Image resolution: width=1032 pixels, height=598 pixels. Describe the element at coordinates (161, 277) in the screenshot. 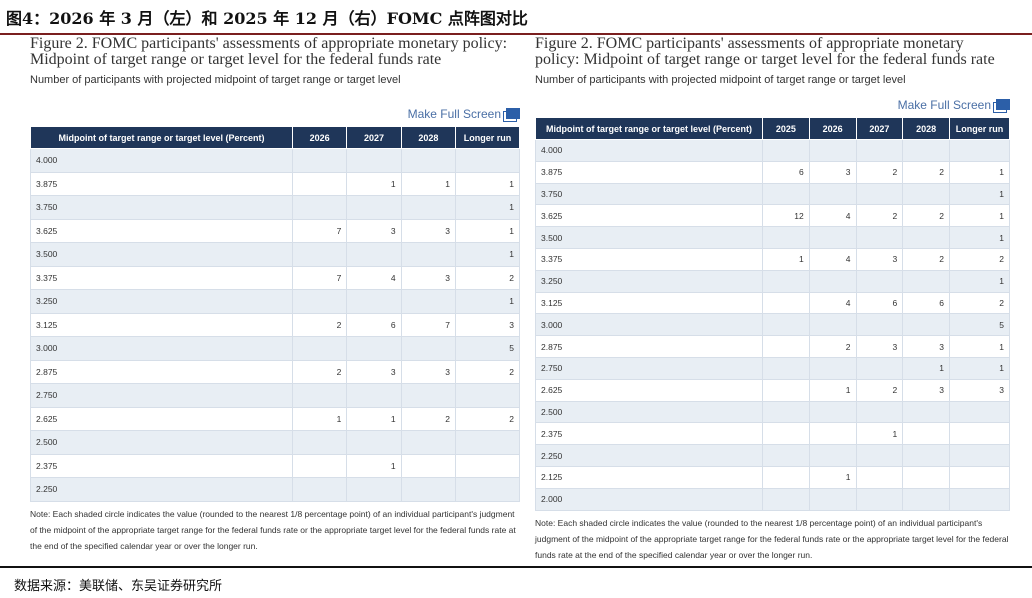

I see `rate-level-cell: 3.375` at that location.